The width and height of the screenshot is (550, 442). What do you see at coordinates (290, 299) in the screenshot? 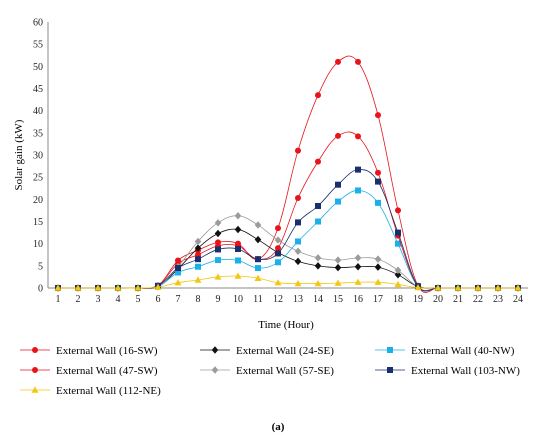
I see `x-tick-labels: 1 2 3 4 5 6 7 8 9 10 11 12 13 14 15 16 17 18 19 20 21 22 23 24` at bounding box center [290, 299].